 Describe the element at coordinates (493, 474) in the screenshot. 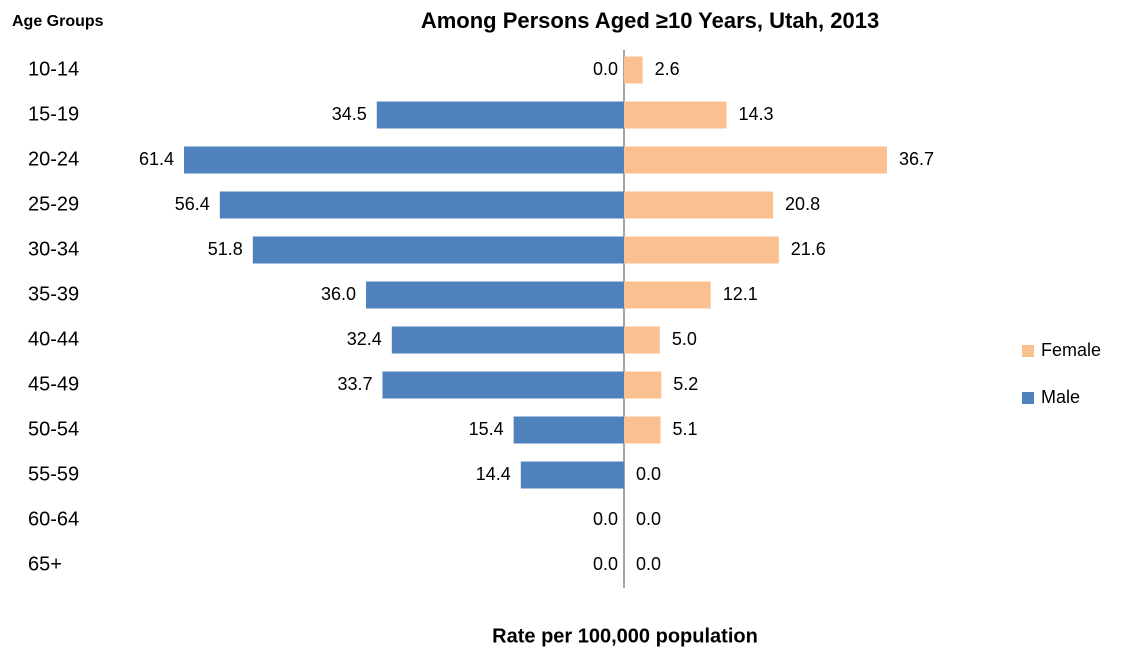

I see `data-label: 14.4` at that location.